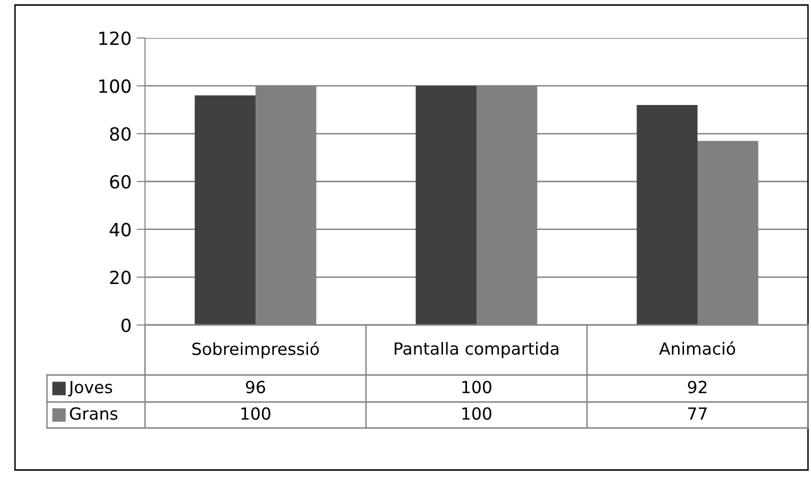 The height and width of the screenshot is (477, 811). I want to click on y-tick-label: 100, so click(115, 86).